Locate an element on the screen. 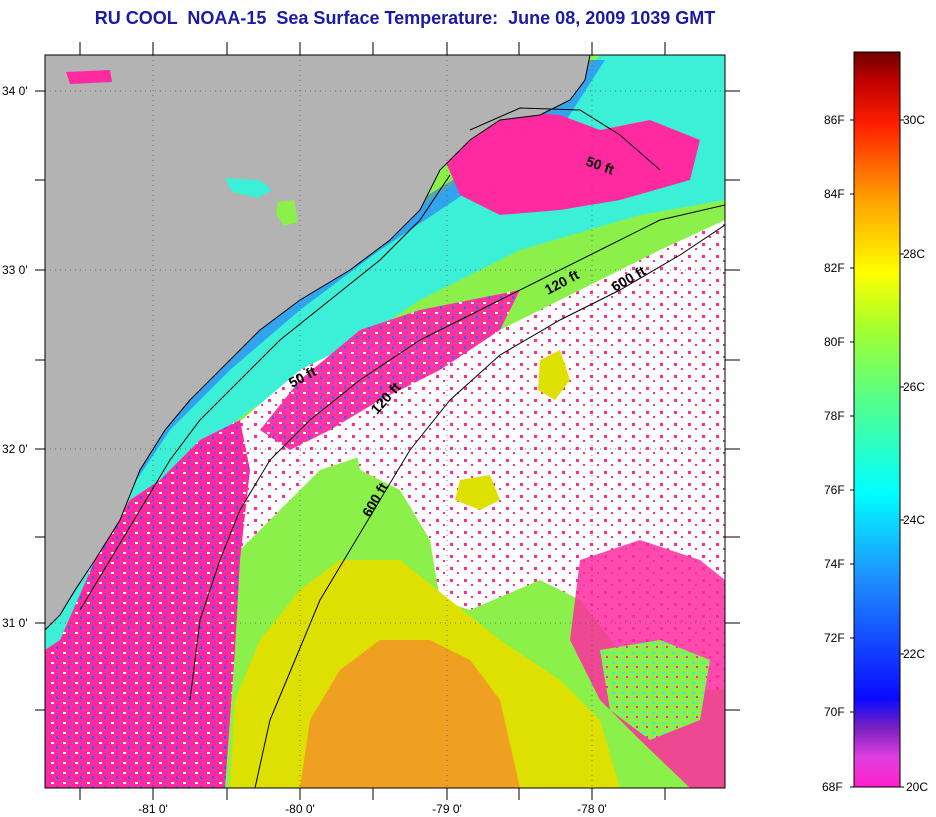  colorbar-gradient is located at coordinates (877, 419).